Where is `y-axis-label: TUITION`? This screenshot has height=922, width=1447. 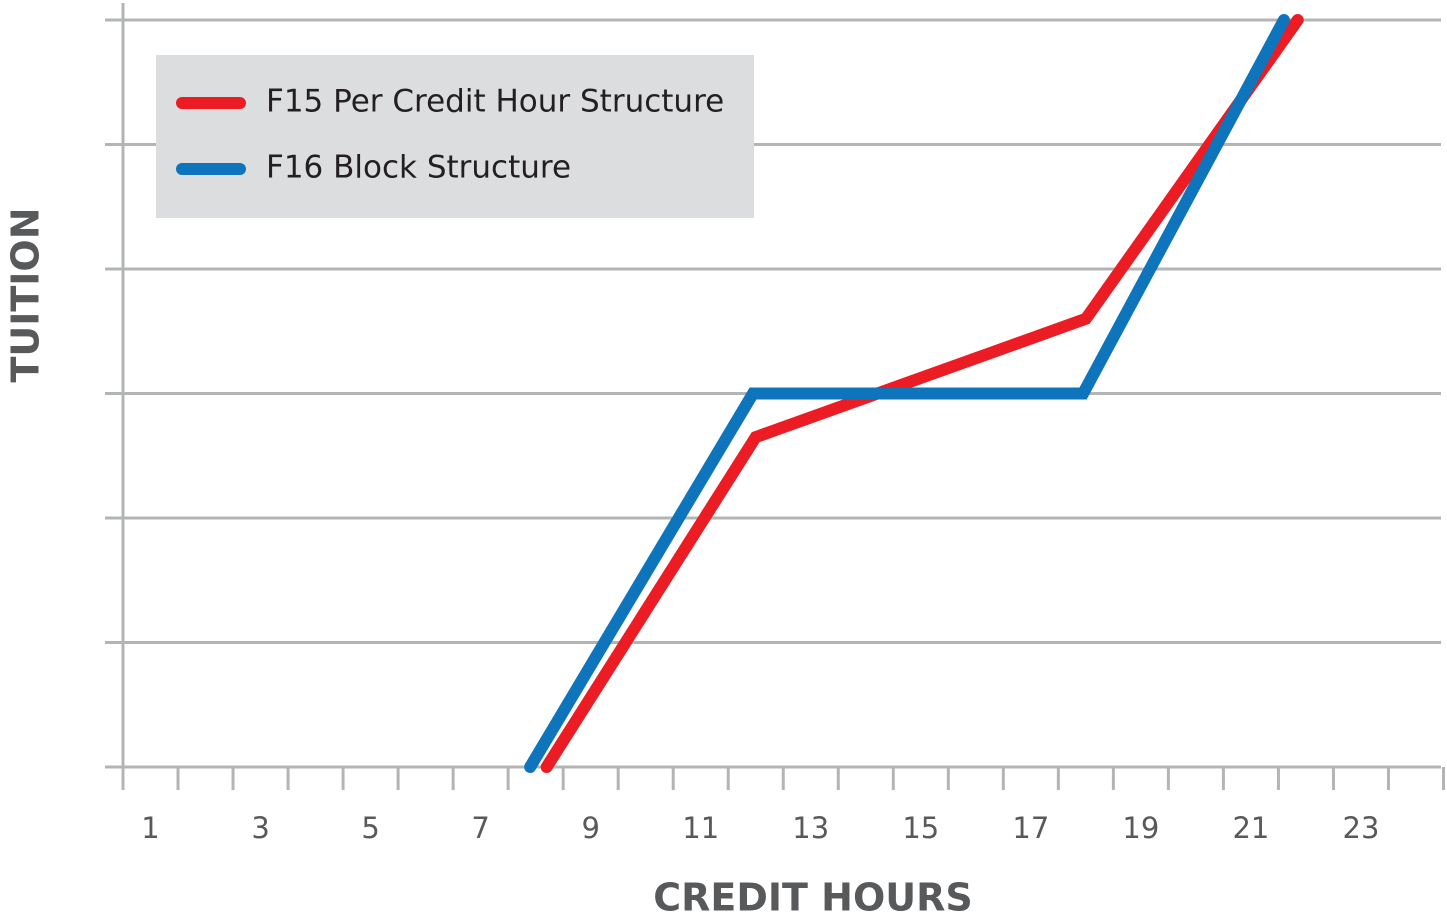 y-axis-label: TUITION is located at coordinates (26, 294).